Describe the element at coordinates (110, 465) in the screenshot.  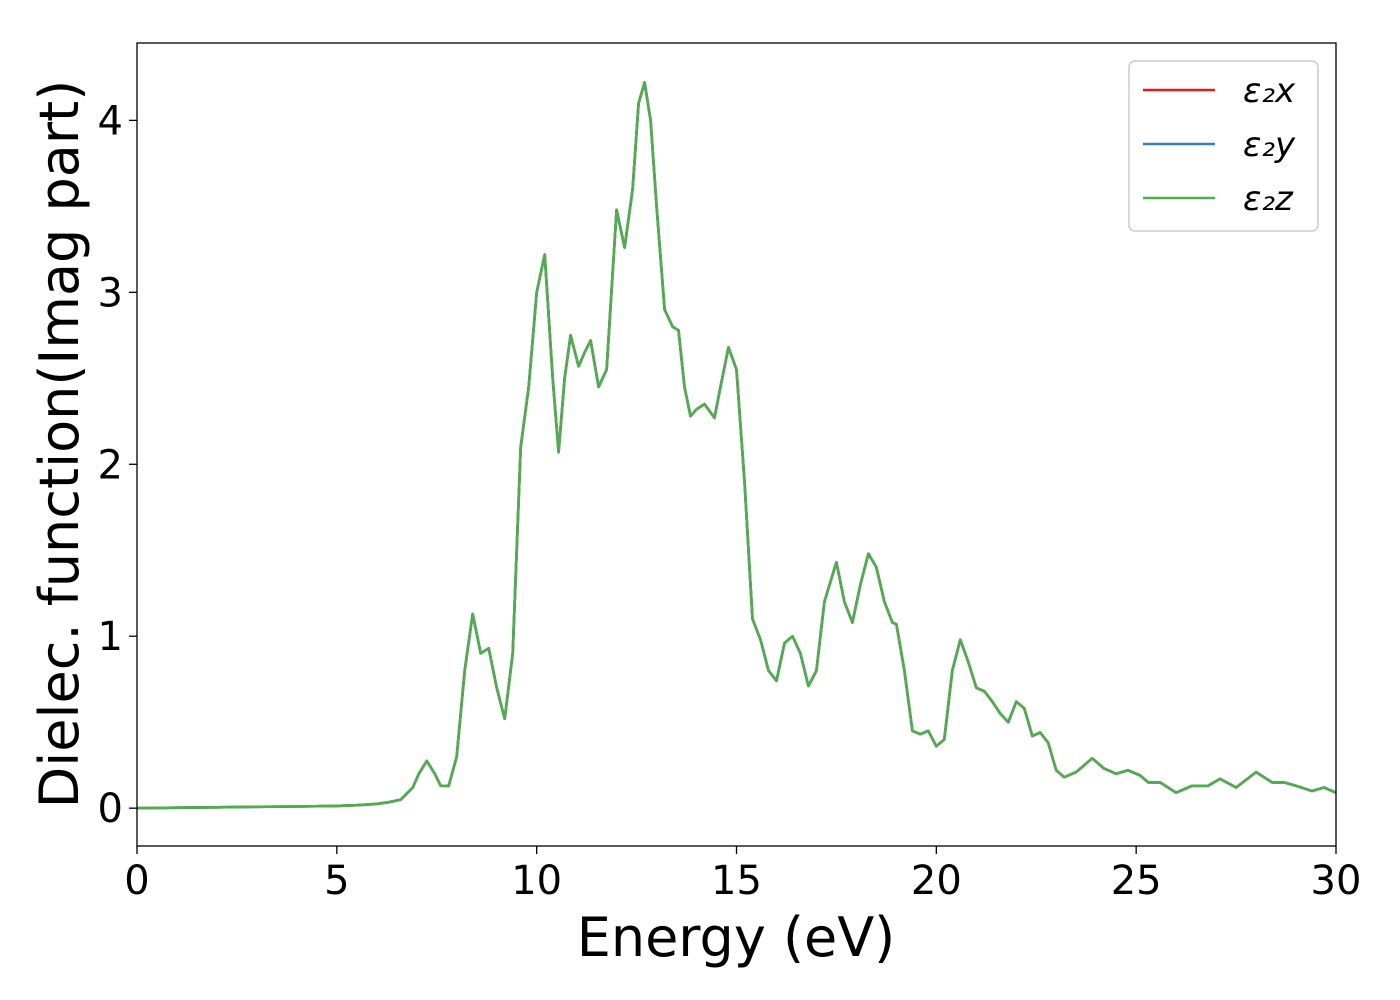
I see `y-tick-label: 2` at that location.